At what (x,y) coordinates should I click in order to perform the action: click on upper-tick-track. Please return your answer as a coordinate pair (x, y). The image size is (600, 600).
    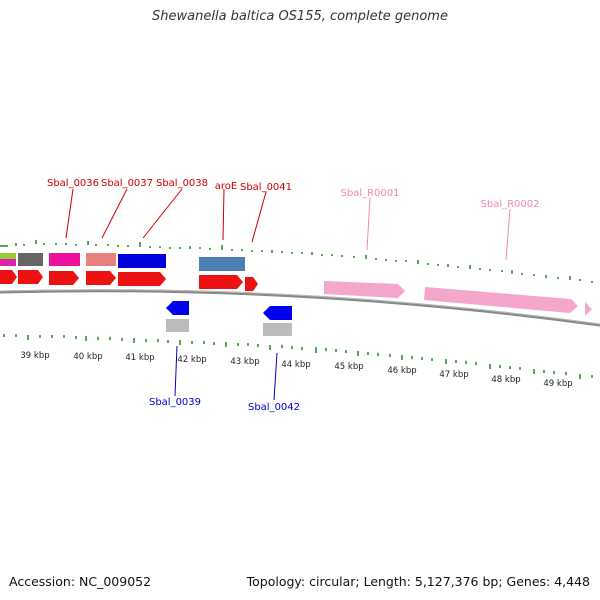
    Looking at the image, I should click on (296, 261).